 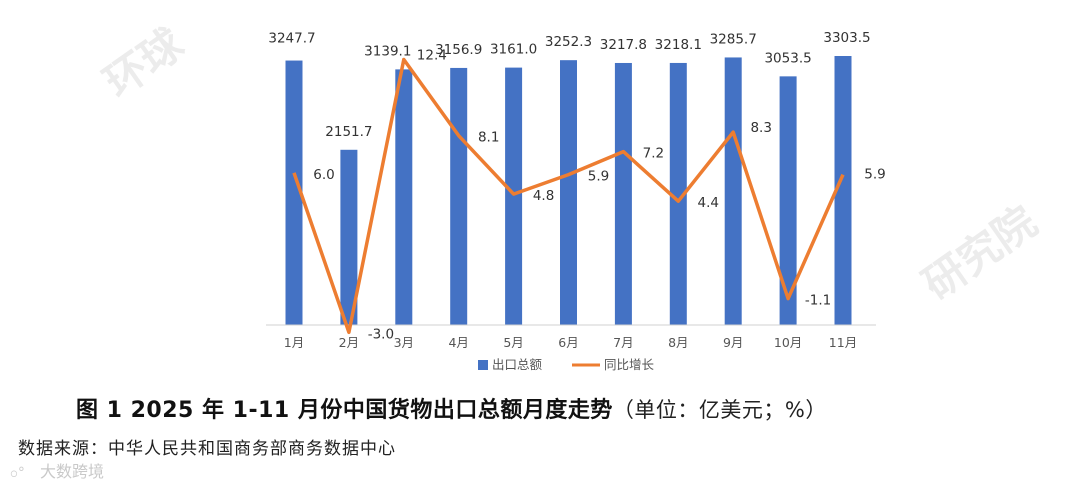 I want to click on legend-bar-swatch, so click(x=483, y=365).